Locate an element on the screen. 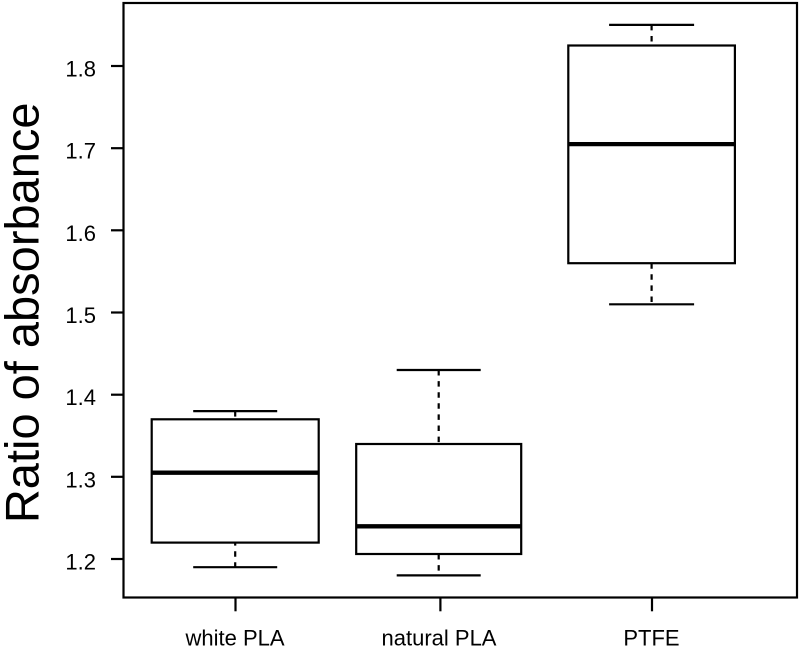 This screenshot has height=649, width=800. svg-text: 1.7 is located at coordinates (80, 151).